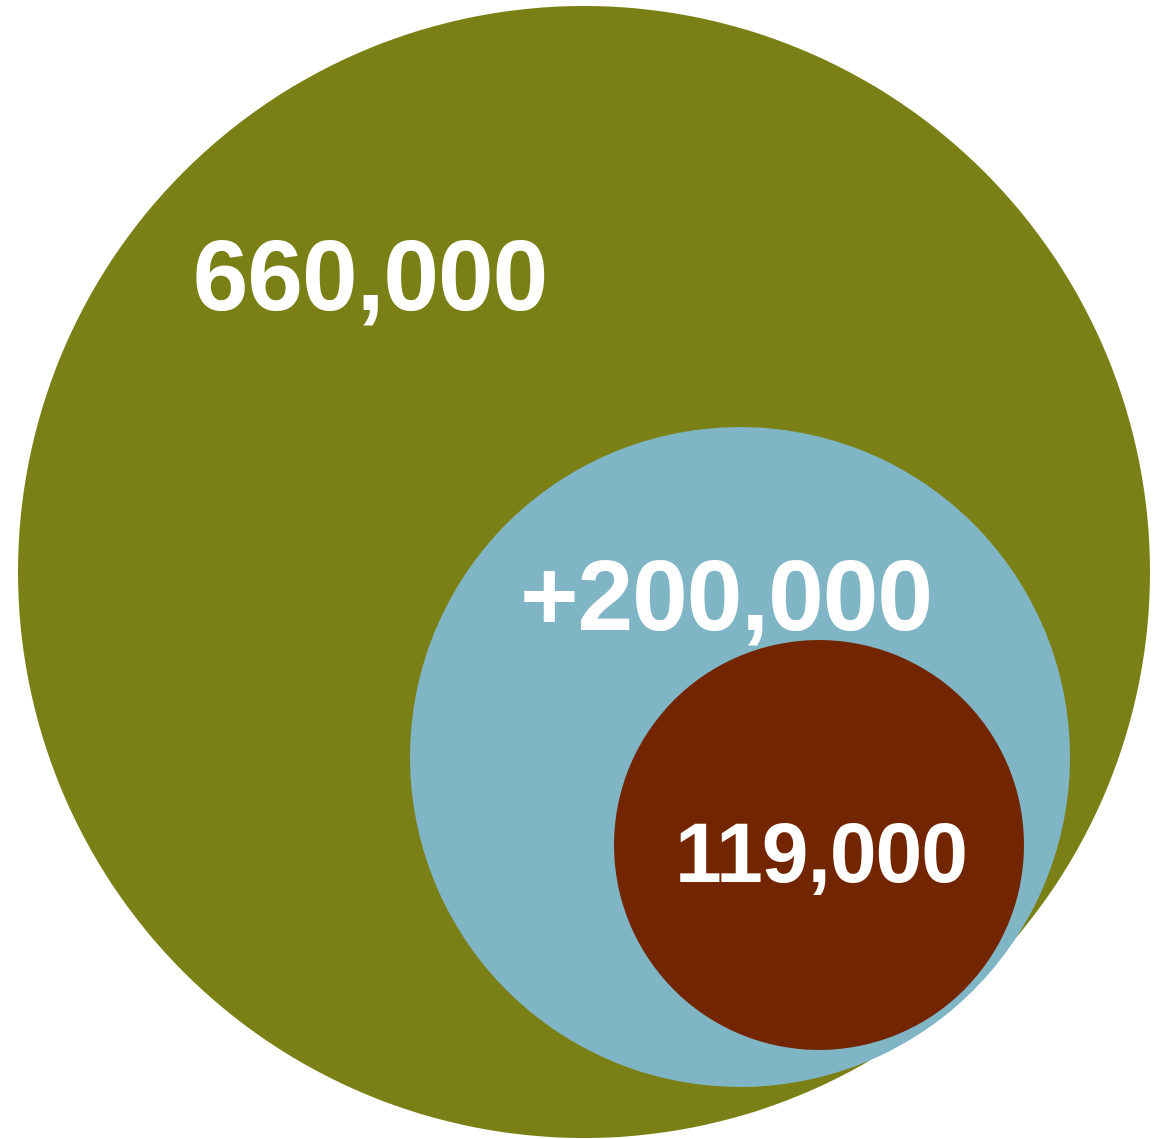 This screenshot has height=1139, width=1161. What do you see at coordinates (821, 853) in the screenshot?
I see `label-119000: 119,000` at bounding box center [821, 853].